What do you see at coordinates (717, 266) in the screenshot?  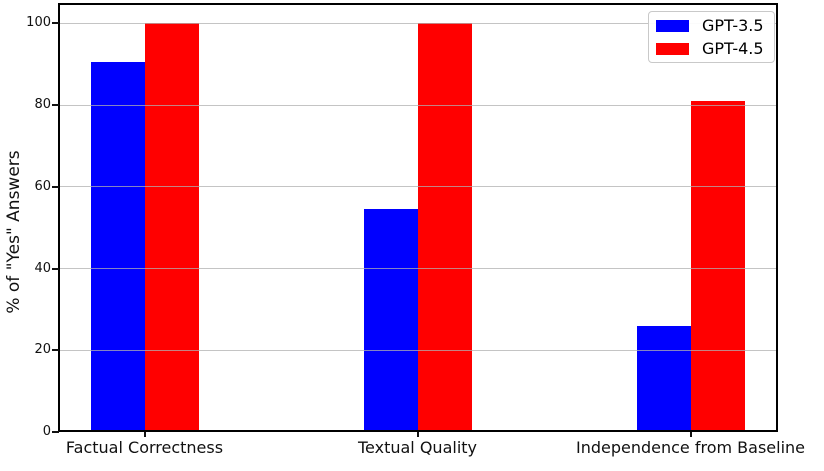 I see `bar-gpt-4-5-independence-from-baseline` at bounding box center [717, 266].